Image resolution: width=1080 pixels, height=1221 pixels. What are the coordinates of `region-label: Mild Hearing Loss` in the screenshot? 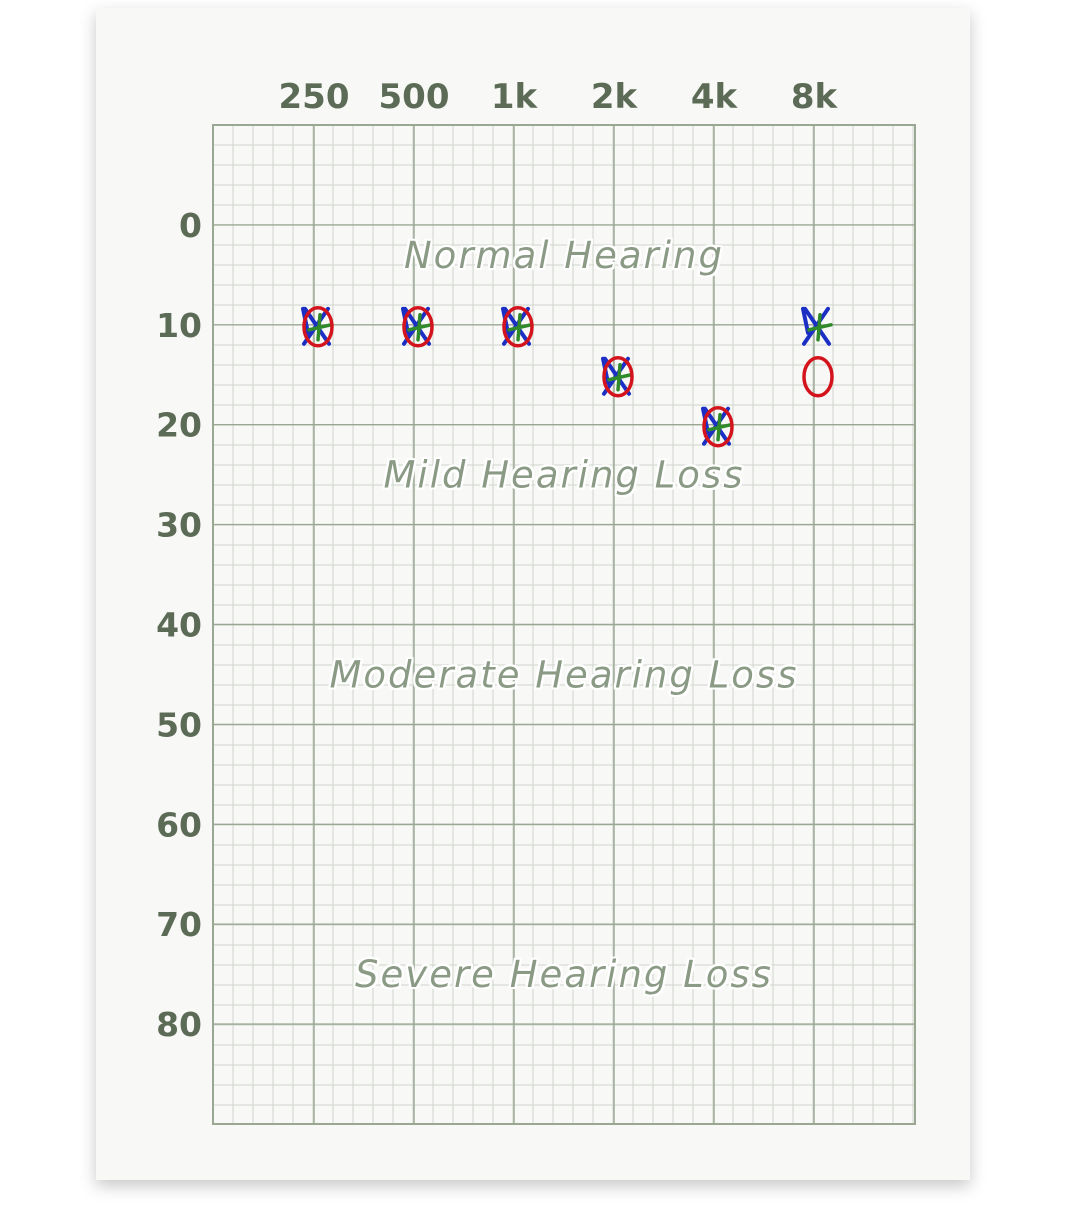 It's located at (564, 475).